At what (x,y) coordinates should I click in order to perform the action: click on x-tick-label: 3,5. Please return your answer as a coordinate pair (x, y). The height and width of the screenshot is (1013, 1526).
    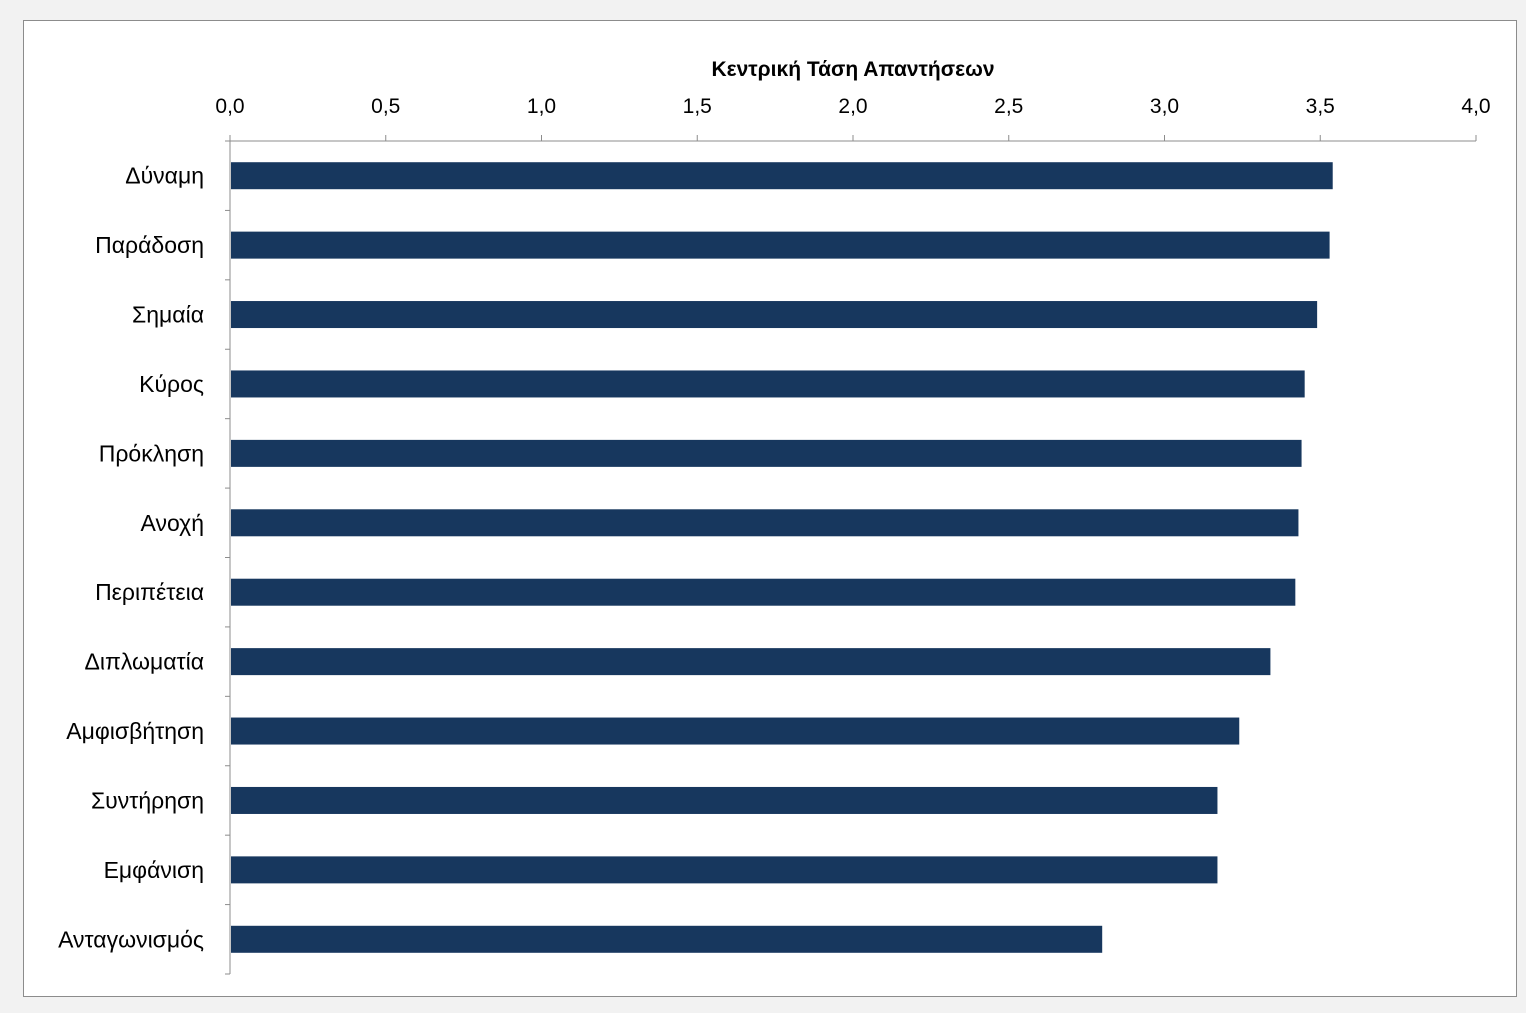
    Looking at the image, I should click on (1320, 106).